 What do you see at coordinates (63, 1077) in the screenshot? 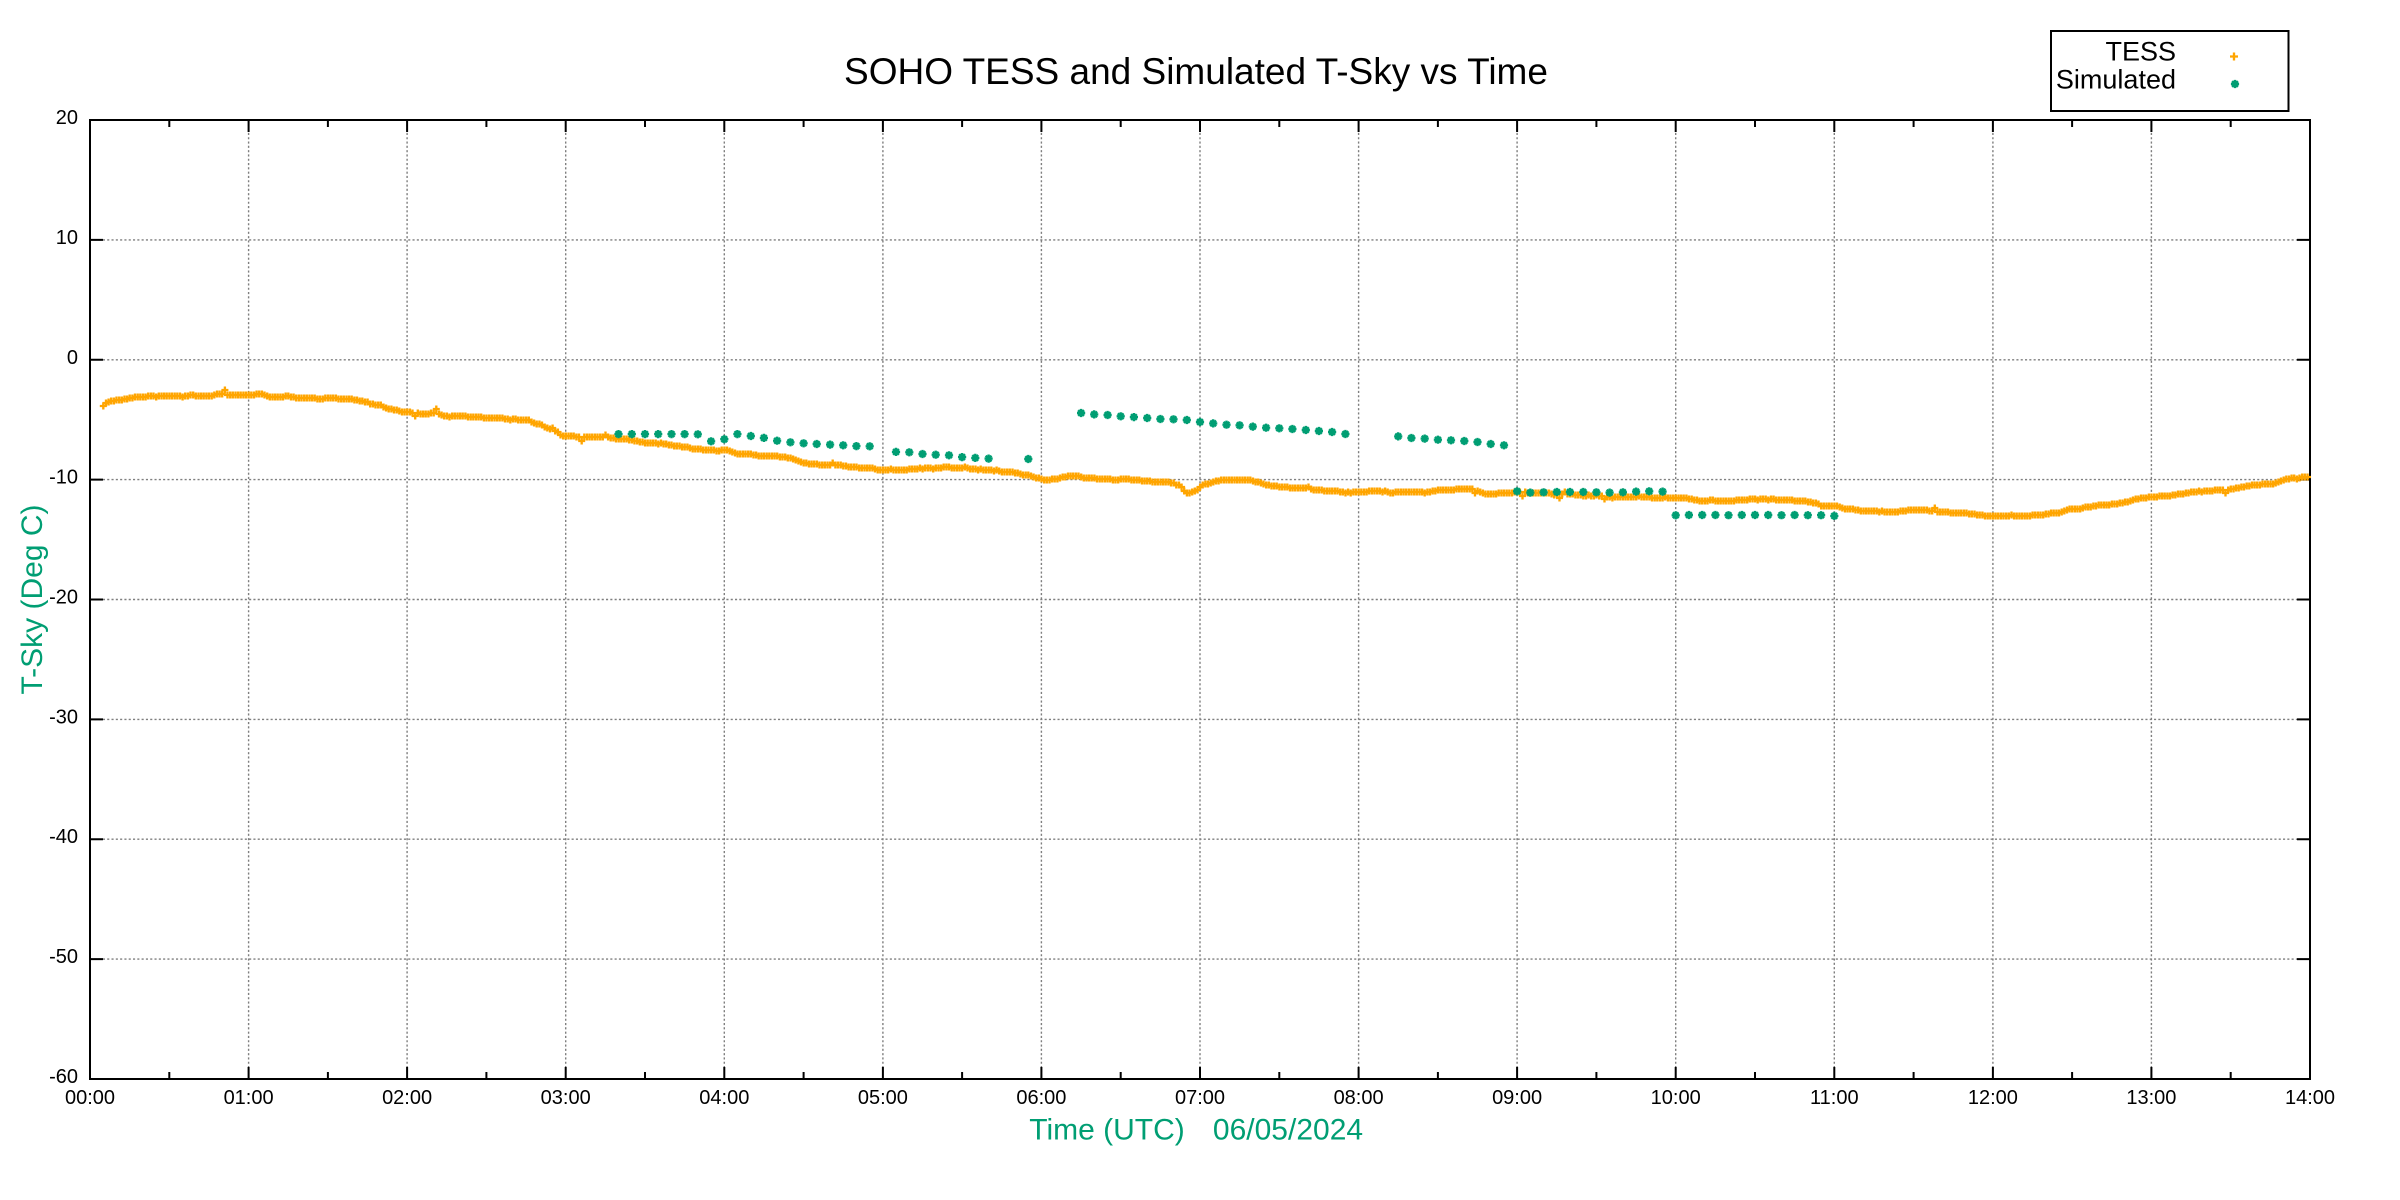
I see `svg-text: -60` at bounding box center [63, 1077].